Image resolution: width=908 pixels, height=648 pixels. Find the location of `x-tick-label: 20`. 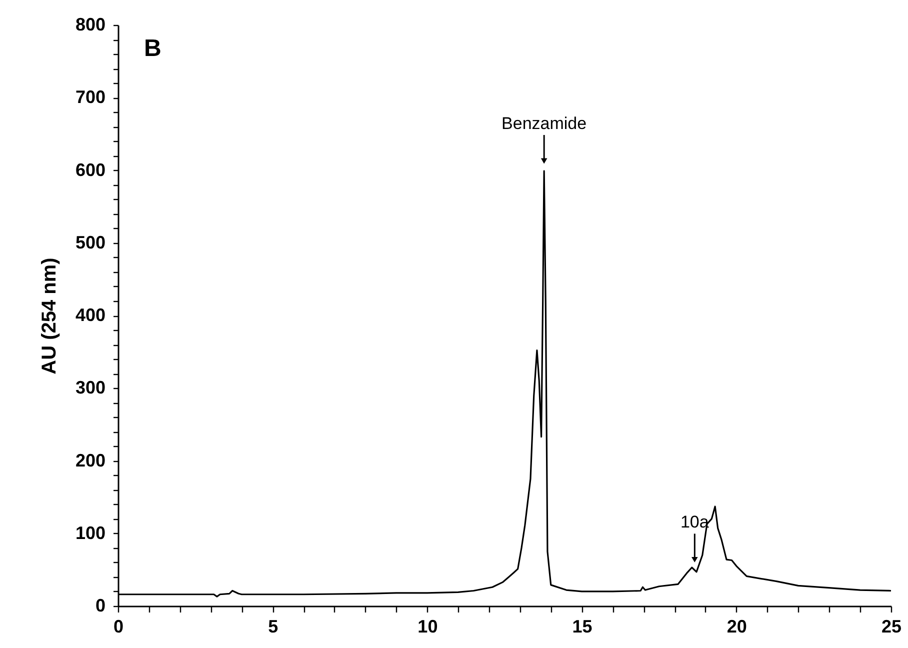

x-tick-label: 20 is located at coordinates (736, 626).